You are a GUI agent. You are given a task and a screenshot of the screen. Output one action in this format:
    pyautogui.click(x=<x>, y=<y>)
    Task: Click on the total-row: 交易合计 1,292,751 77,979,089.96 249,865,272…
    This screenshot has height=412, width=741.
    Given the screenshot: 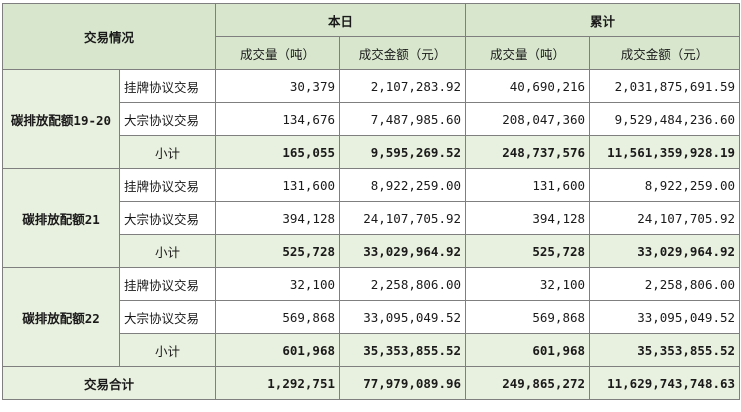 What is the action you would take?
    pyautogui.click(x=371, y=383)
    